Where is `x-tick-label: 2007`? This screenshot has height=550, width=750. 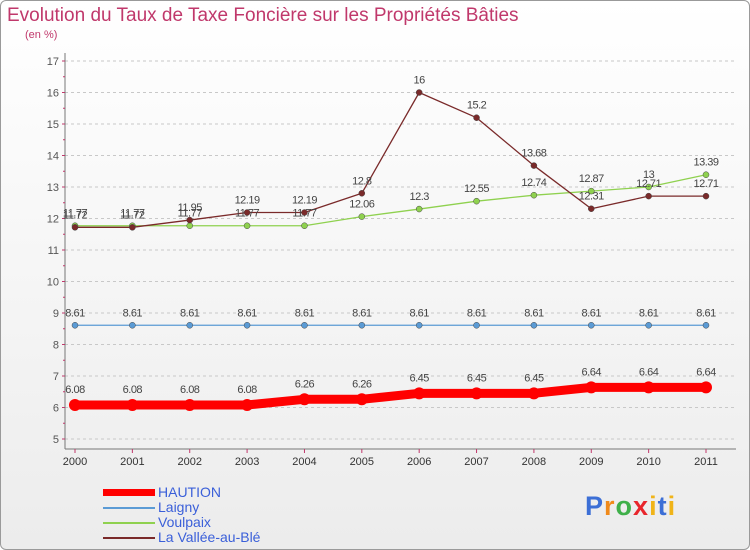 x-tick-label: 2007 is located at coordinates (476, 462).